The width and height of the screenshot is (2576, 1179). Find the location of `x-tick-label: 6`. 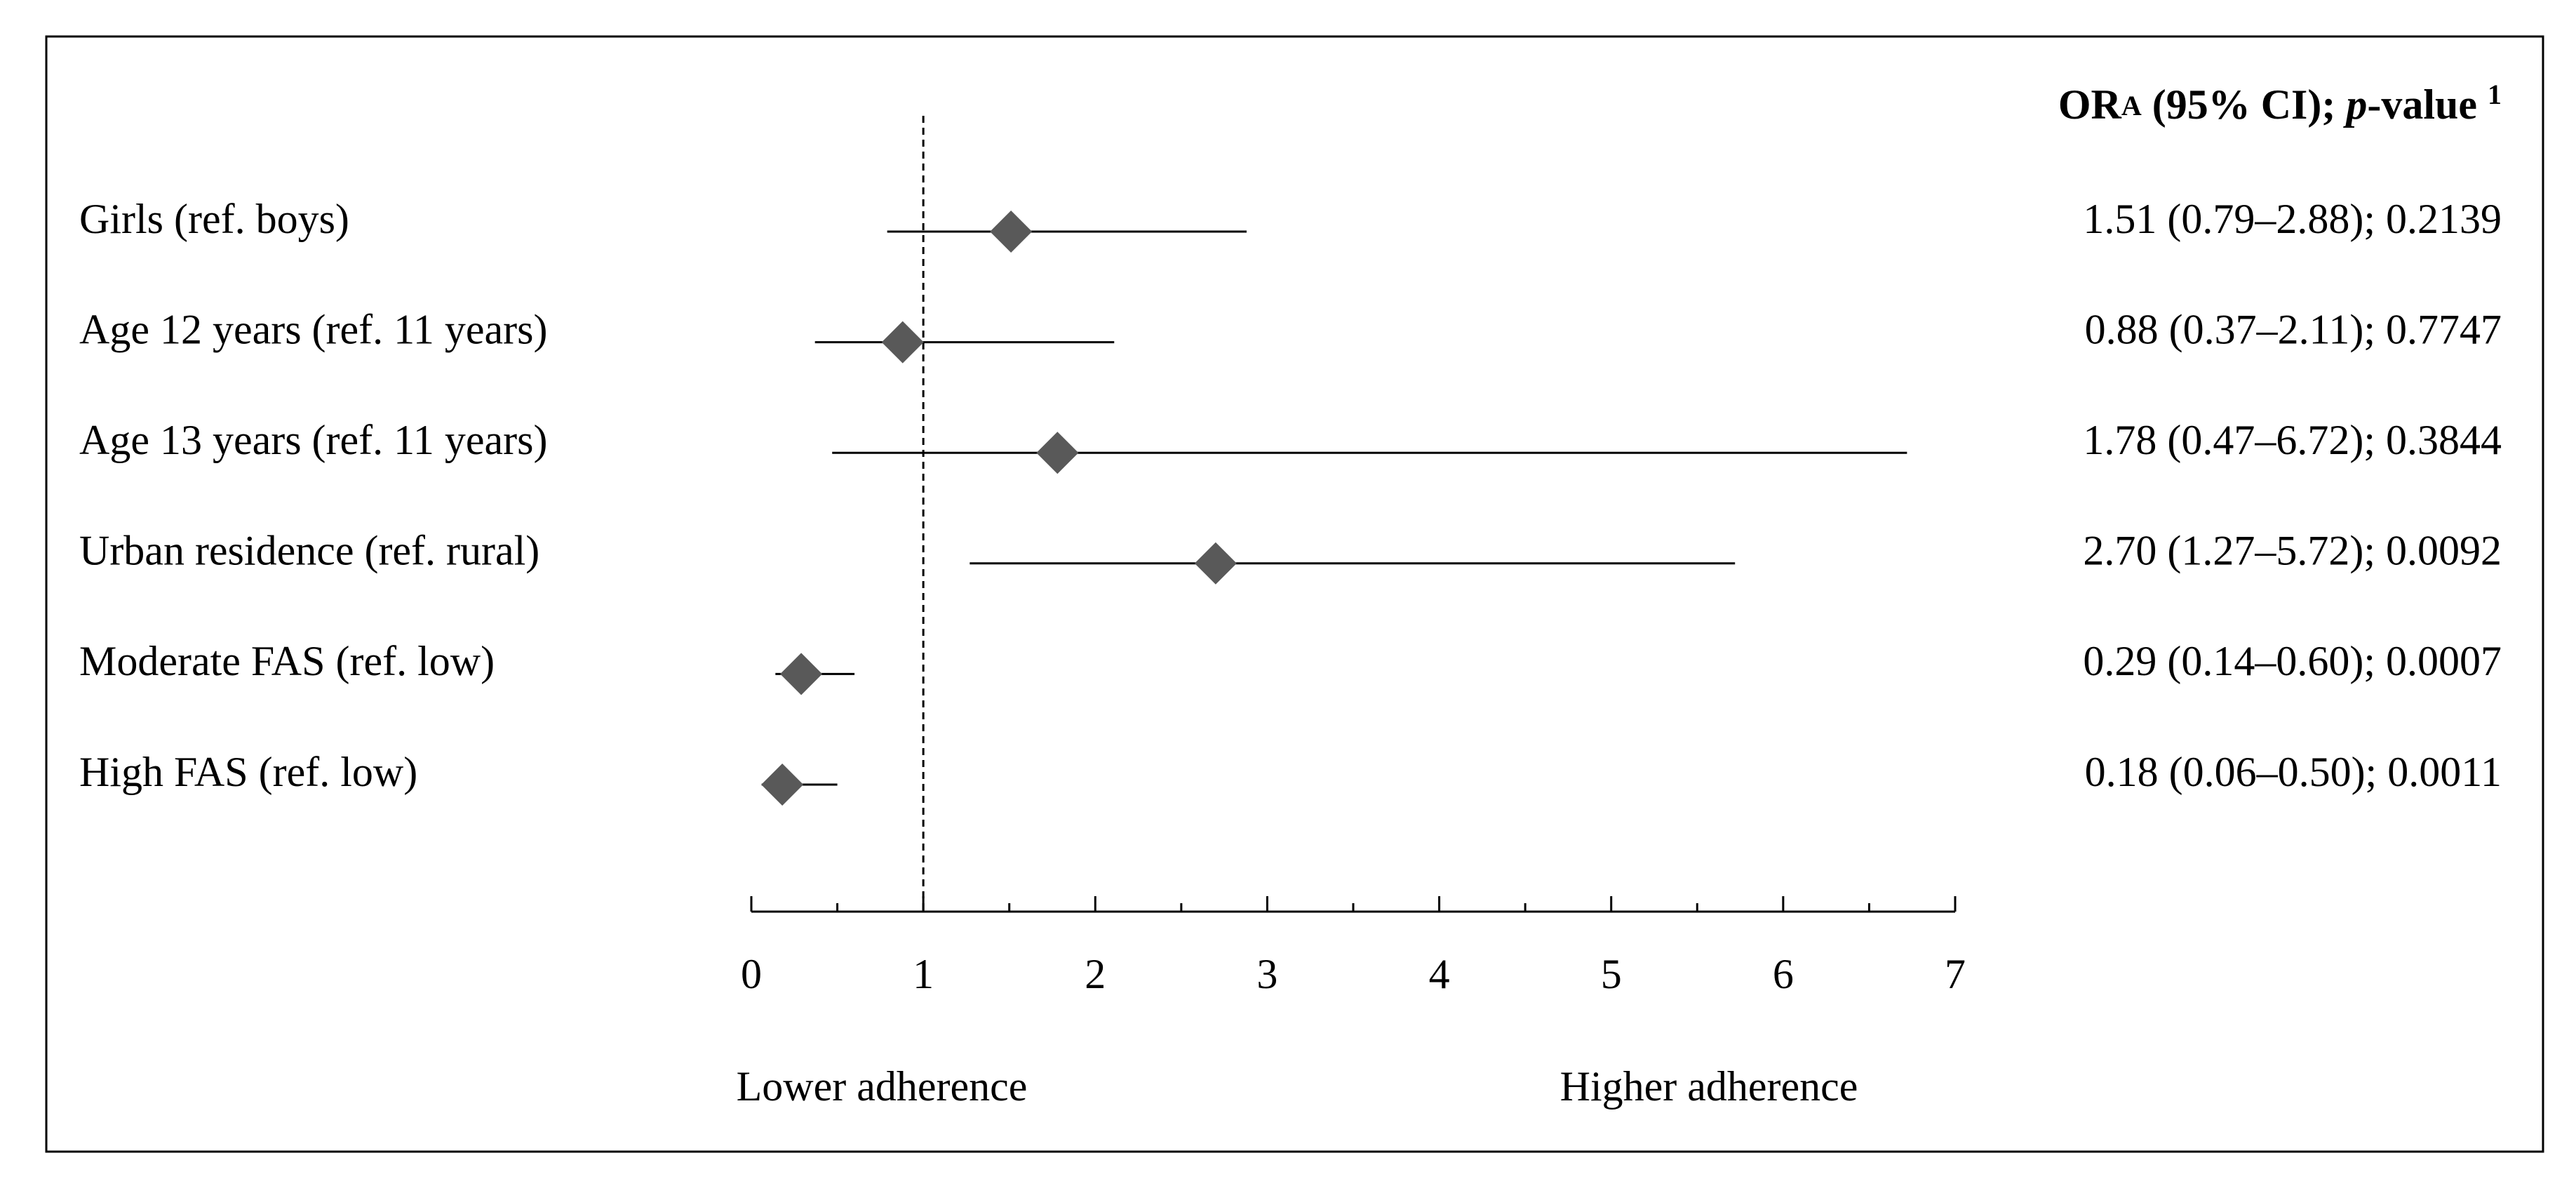

x-tick-label: 6 is located at coordinates (1784, 974).